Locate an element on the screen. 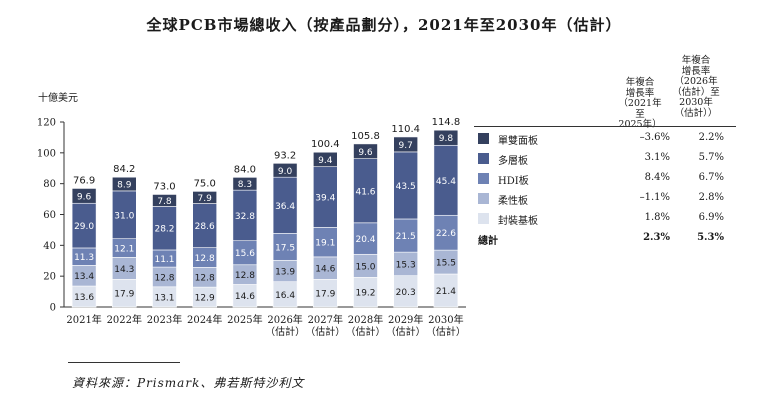 This screenshot has width=768, height=400. segment-value-label: 13.1 is located at coordinates (164, 298).